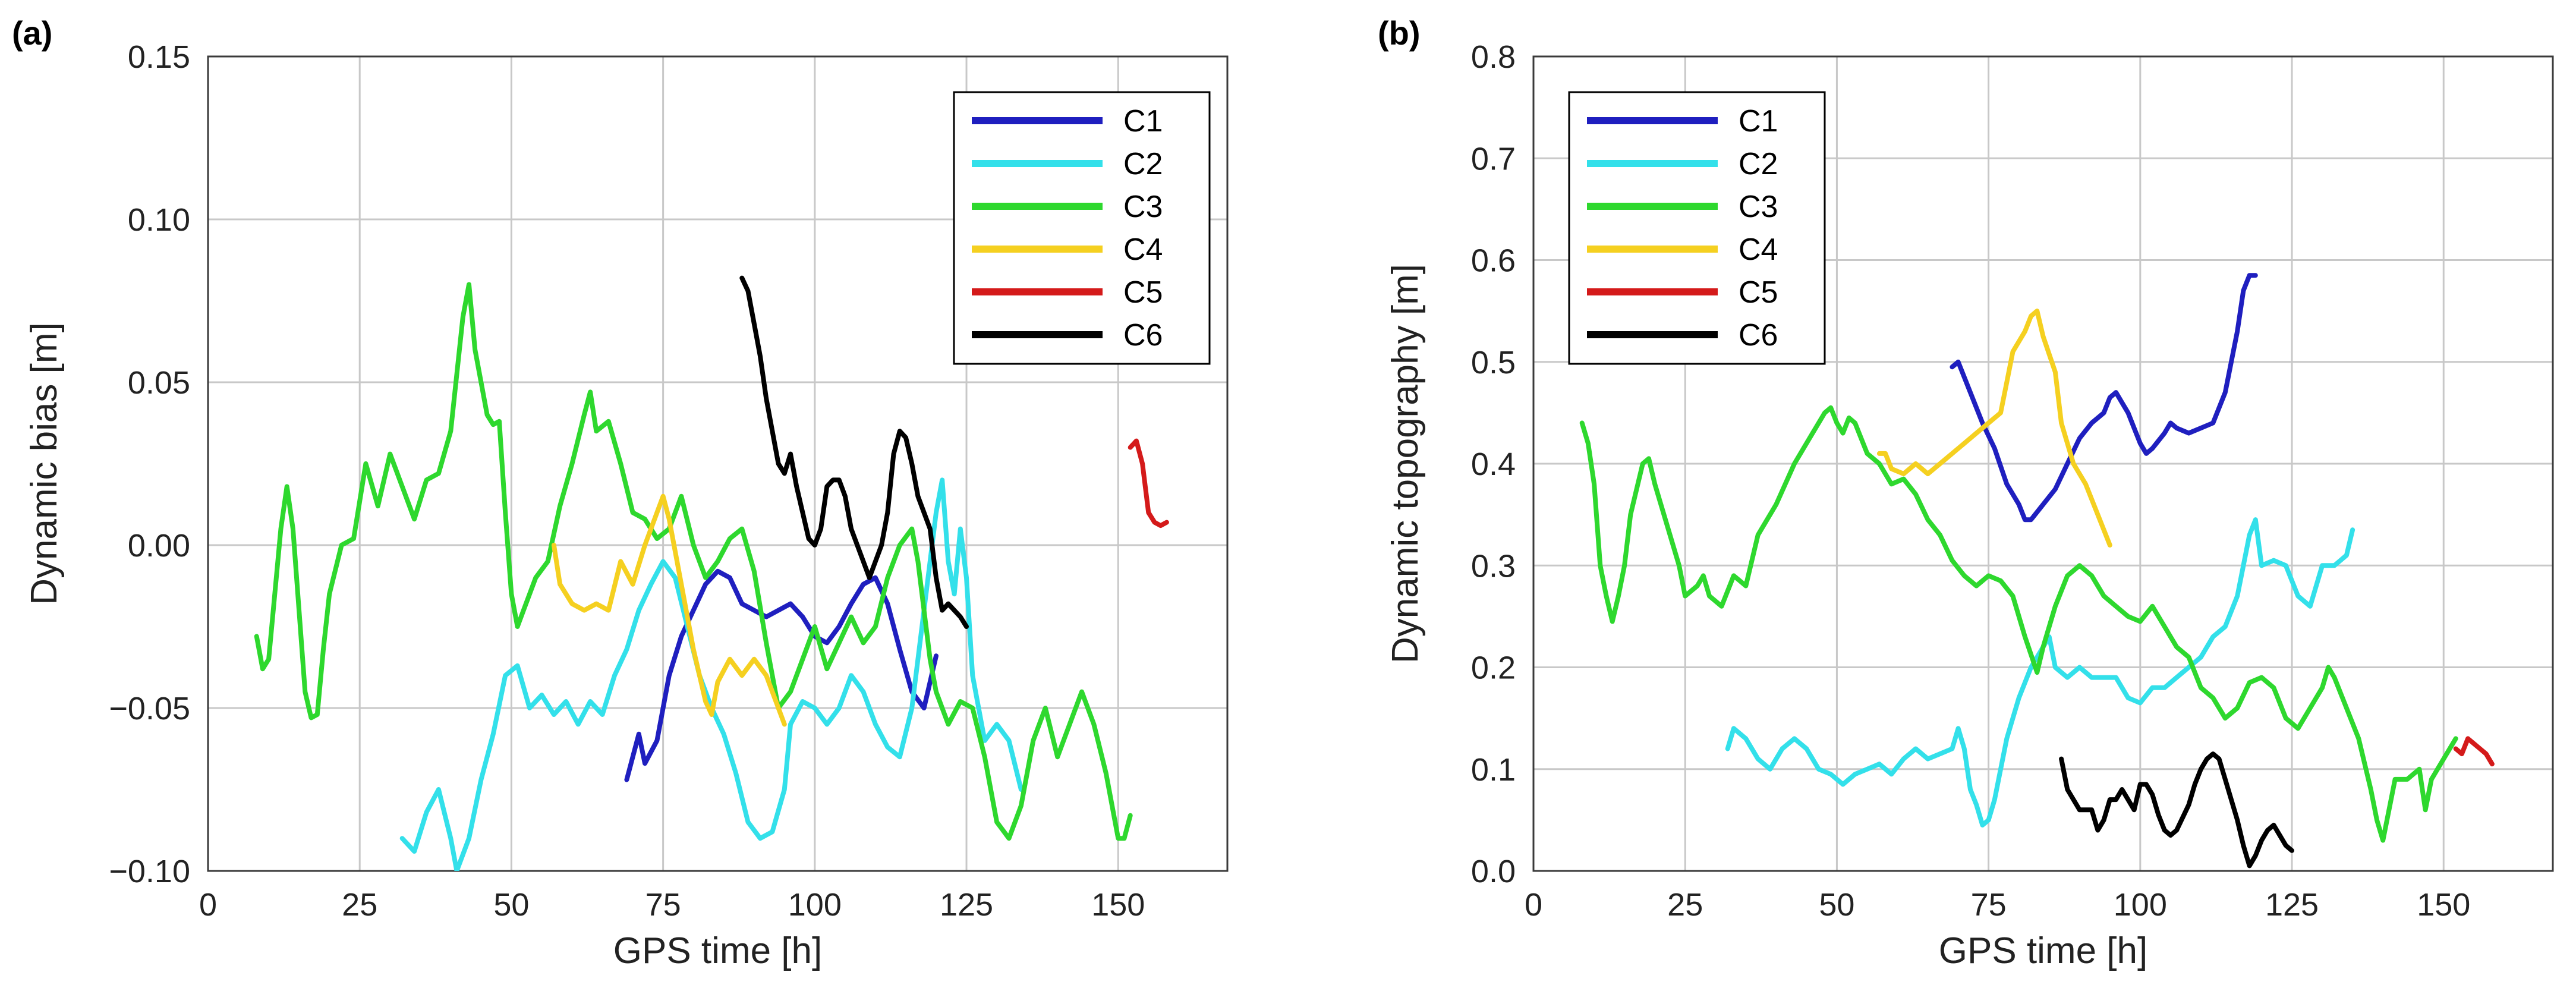  Describe the element at coordinates (159, 220) in the screenshot. I see `y-tick-label: 0.10` at that location.